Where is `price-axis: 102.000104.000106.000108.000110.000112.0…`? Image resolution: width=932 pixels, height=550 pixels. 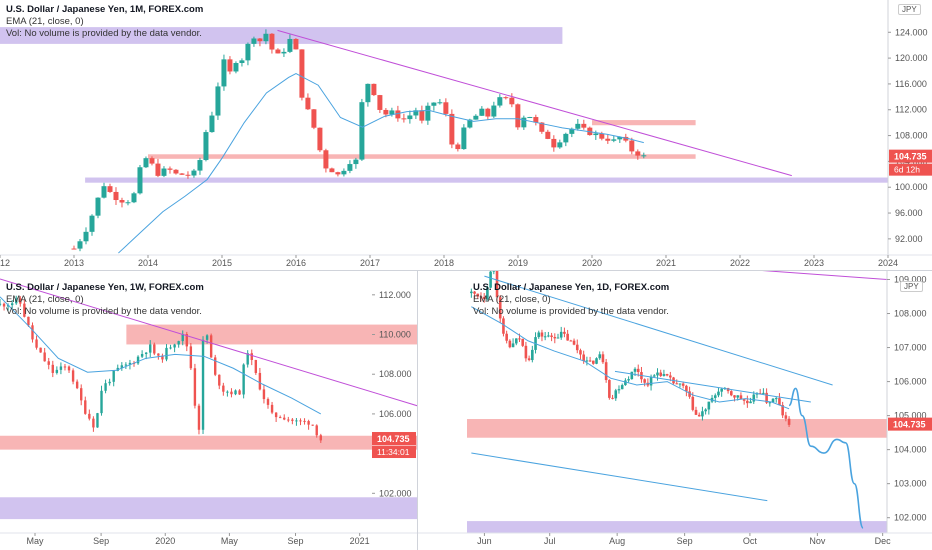 price-axis: 102.000104.000106.000108.000110.000112.0… is located at coordinates (394, 394).